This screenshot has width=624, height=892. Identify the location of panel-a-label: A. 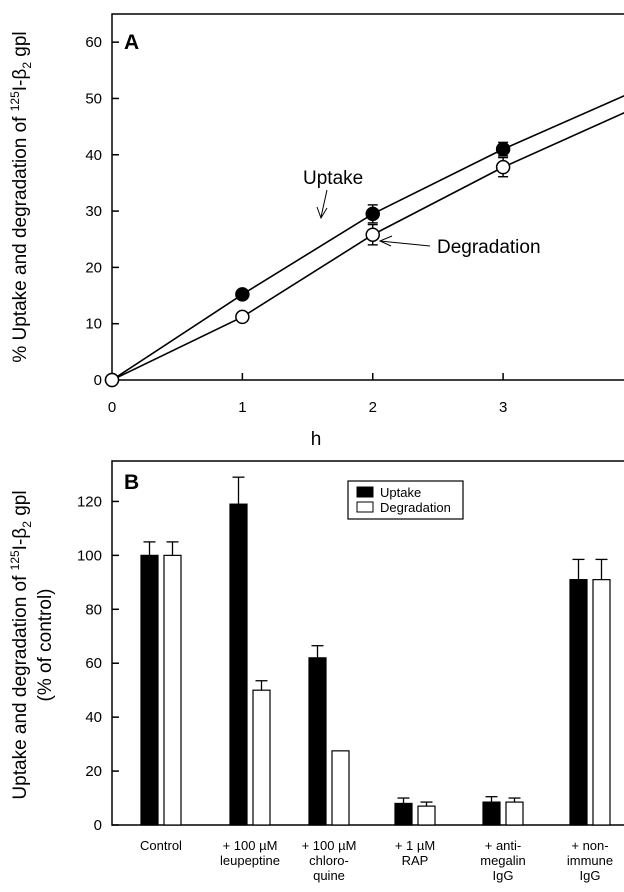
(131, 42).